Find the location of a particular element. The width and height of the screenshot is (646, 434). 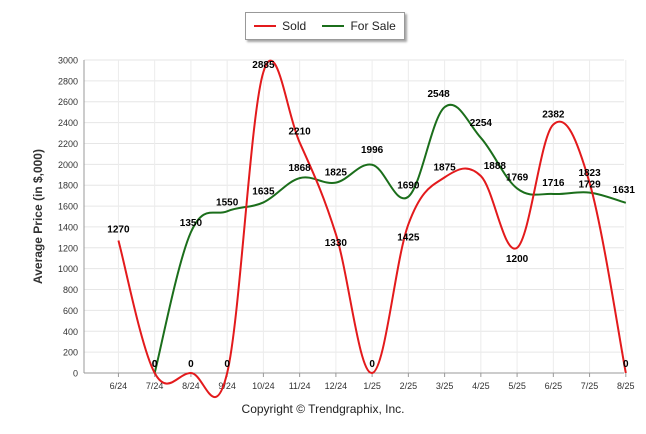

legend: Sold For Sale is located at coordinates (325, 26).